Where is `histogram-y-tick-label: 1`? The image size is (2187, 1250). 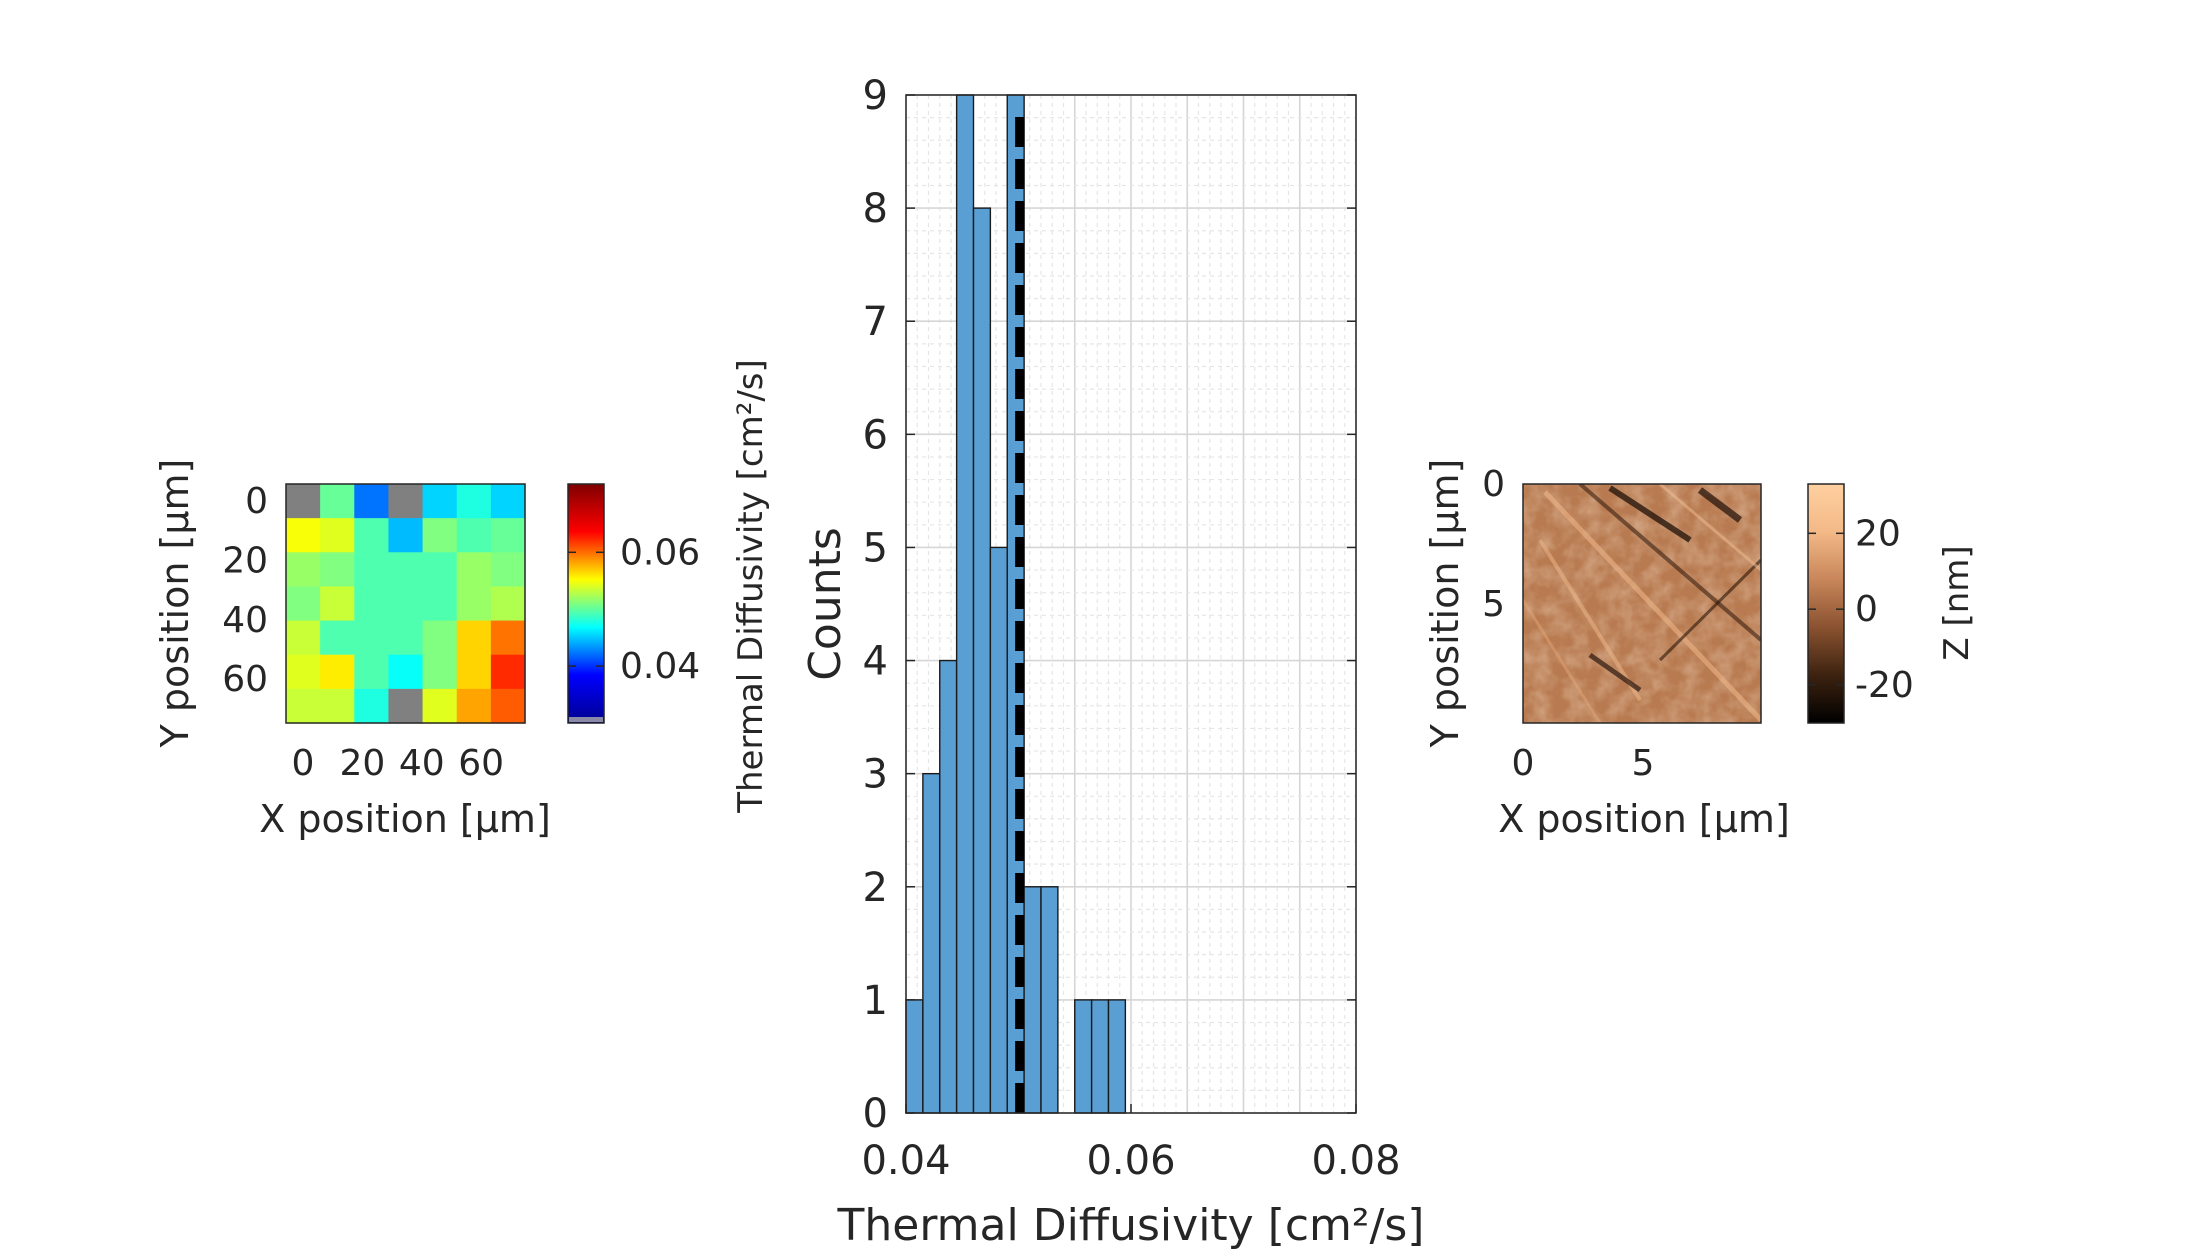
histogram-y-tick-label: 1 is located at coordinates (875, 1001).